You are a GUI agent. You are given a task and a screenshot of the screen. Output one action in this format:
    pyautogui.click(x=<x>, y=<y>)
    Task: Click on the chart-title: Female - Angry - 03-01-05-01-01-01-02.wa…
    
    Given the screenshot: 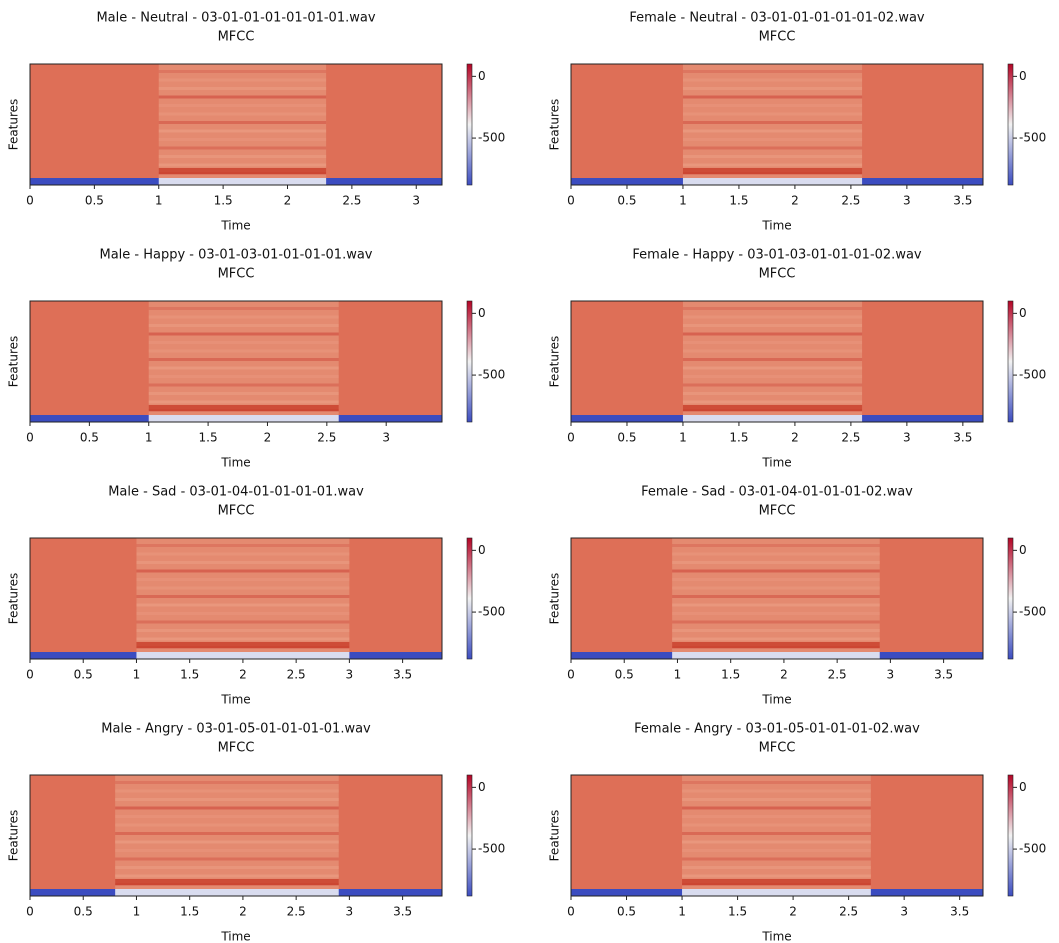 What is the action you would take?
    pyautogui.click(x=777, y=729)
    